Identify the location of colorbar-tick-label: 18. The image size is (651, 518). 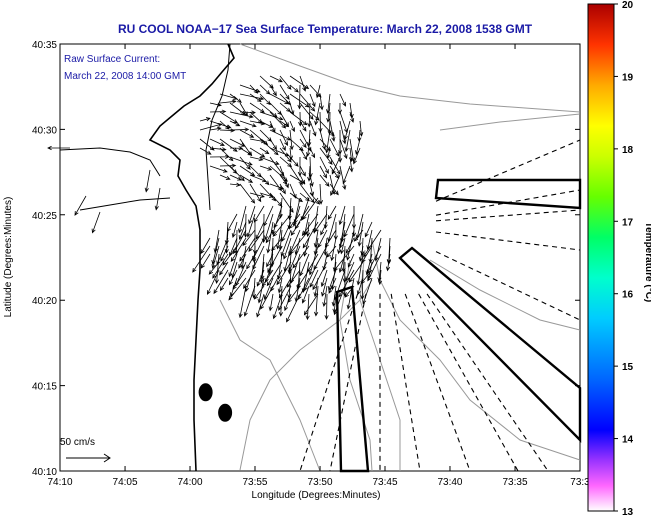
(628, 150).